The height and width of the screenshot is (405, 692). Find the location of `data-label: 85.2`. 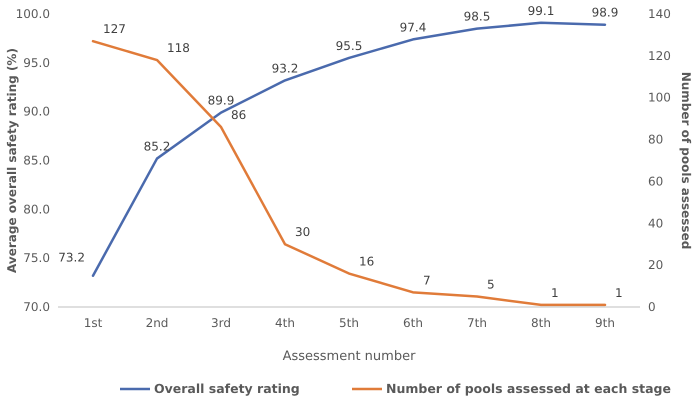

data-label: 85.2 is located at coordinates (157, 147).